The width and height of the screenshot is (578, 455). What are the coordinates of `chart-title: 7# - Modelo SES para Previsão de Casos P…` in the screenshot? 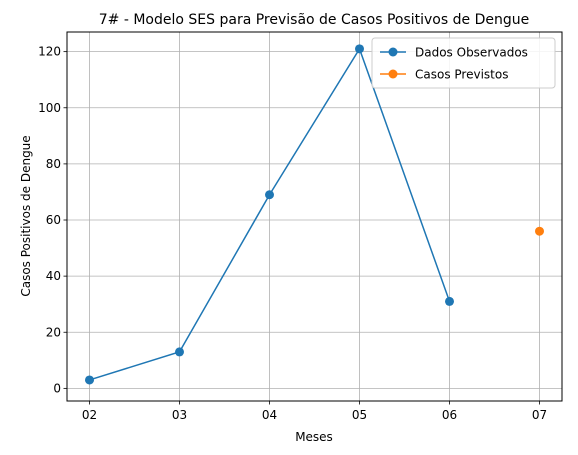 It's located at (314, 20).